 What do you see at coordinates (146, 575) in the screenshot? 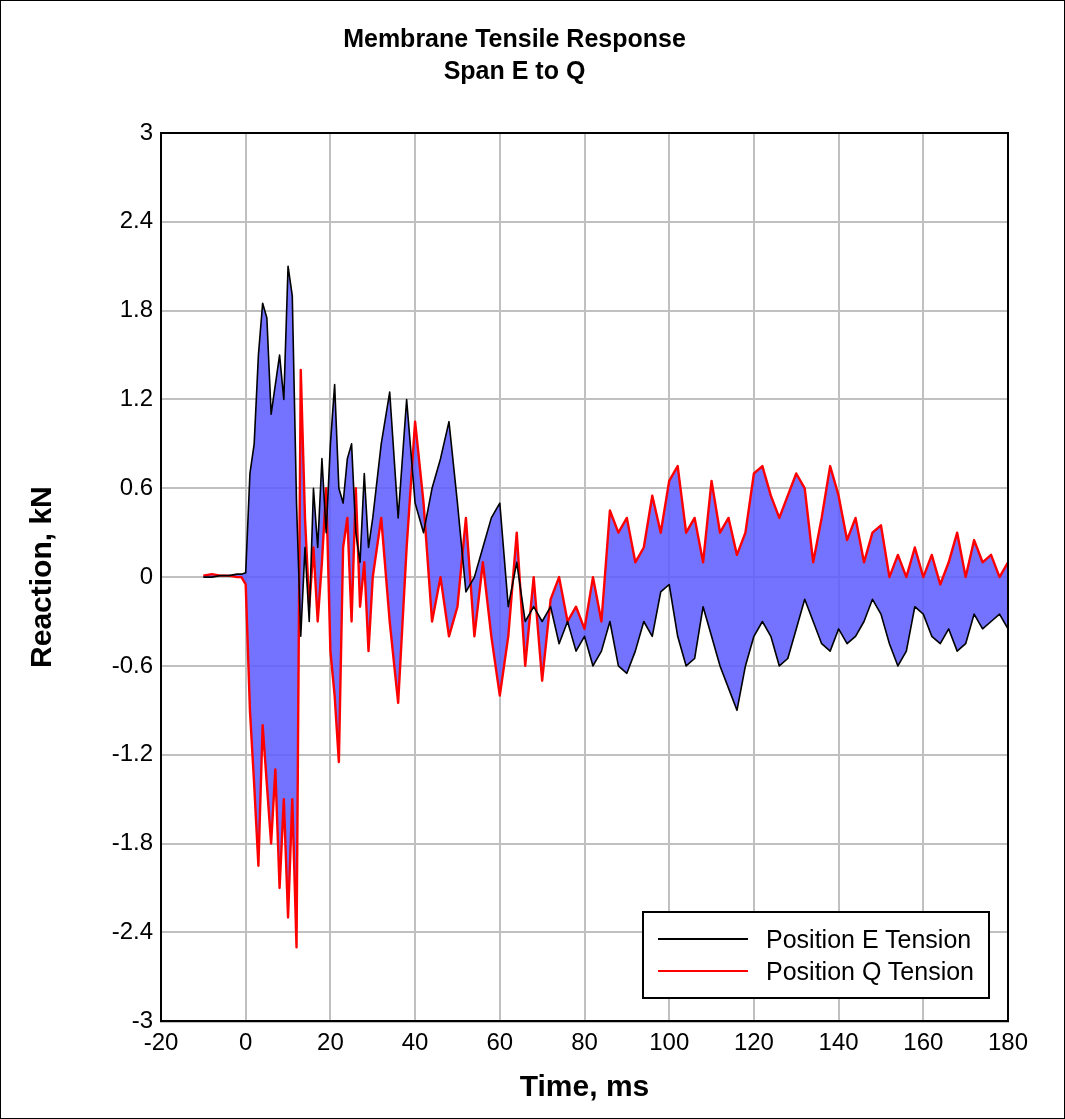
I see `y-tick-label: 0` at bounding box center [146, 575].